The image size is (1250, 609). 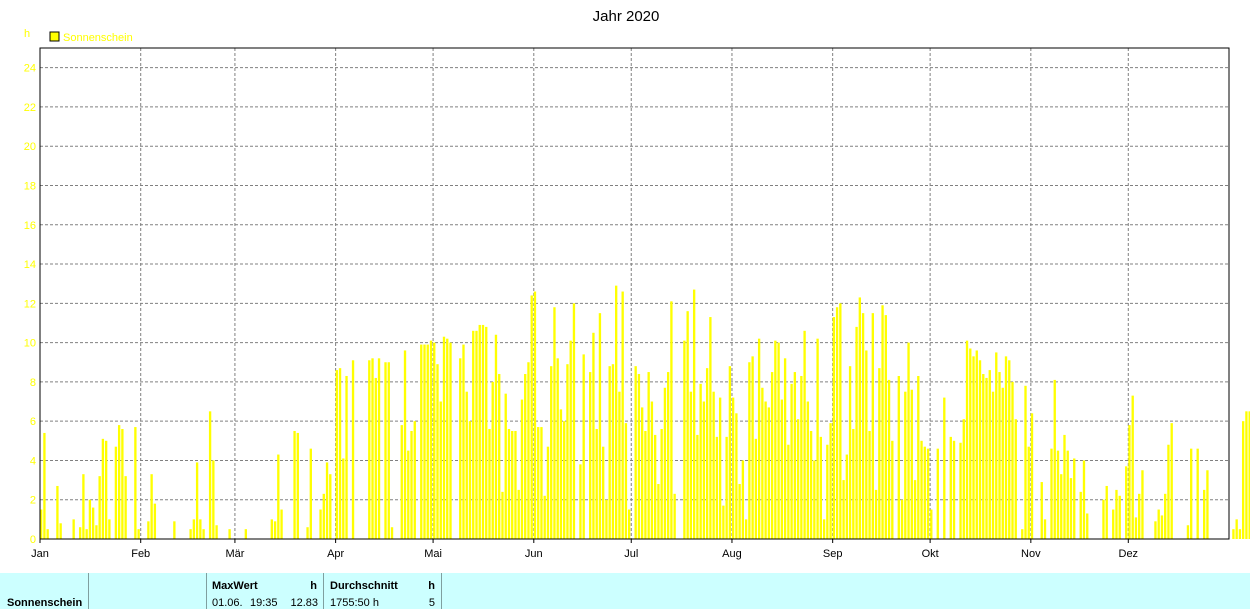 What do you see at coordinates (930, 554) in the screenshot?
I see `x-tick-label: Okt` at bounding box center [930, 554].